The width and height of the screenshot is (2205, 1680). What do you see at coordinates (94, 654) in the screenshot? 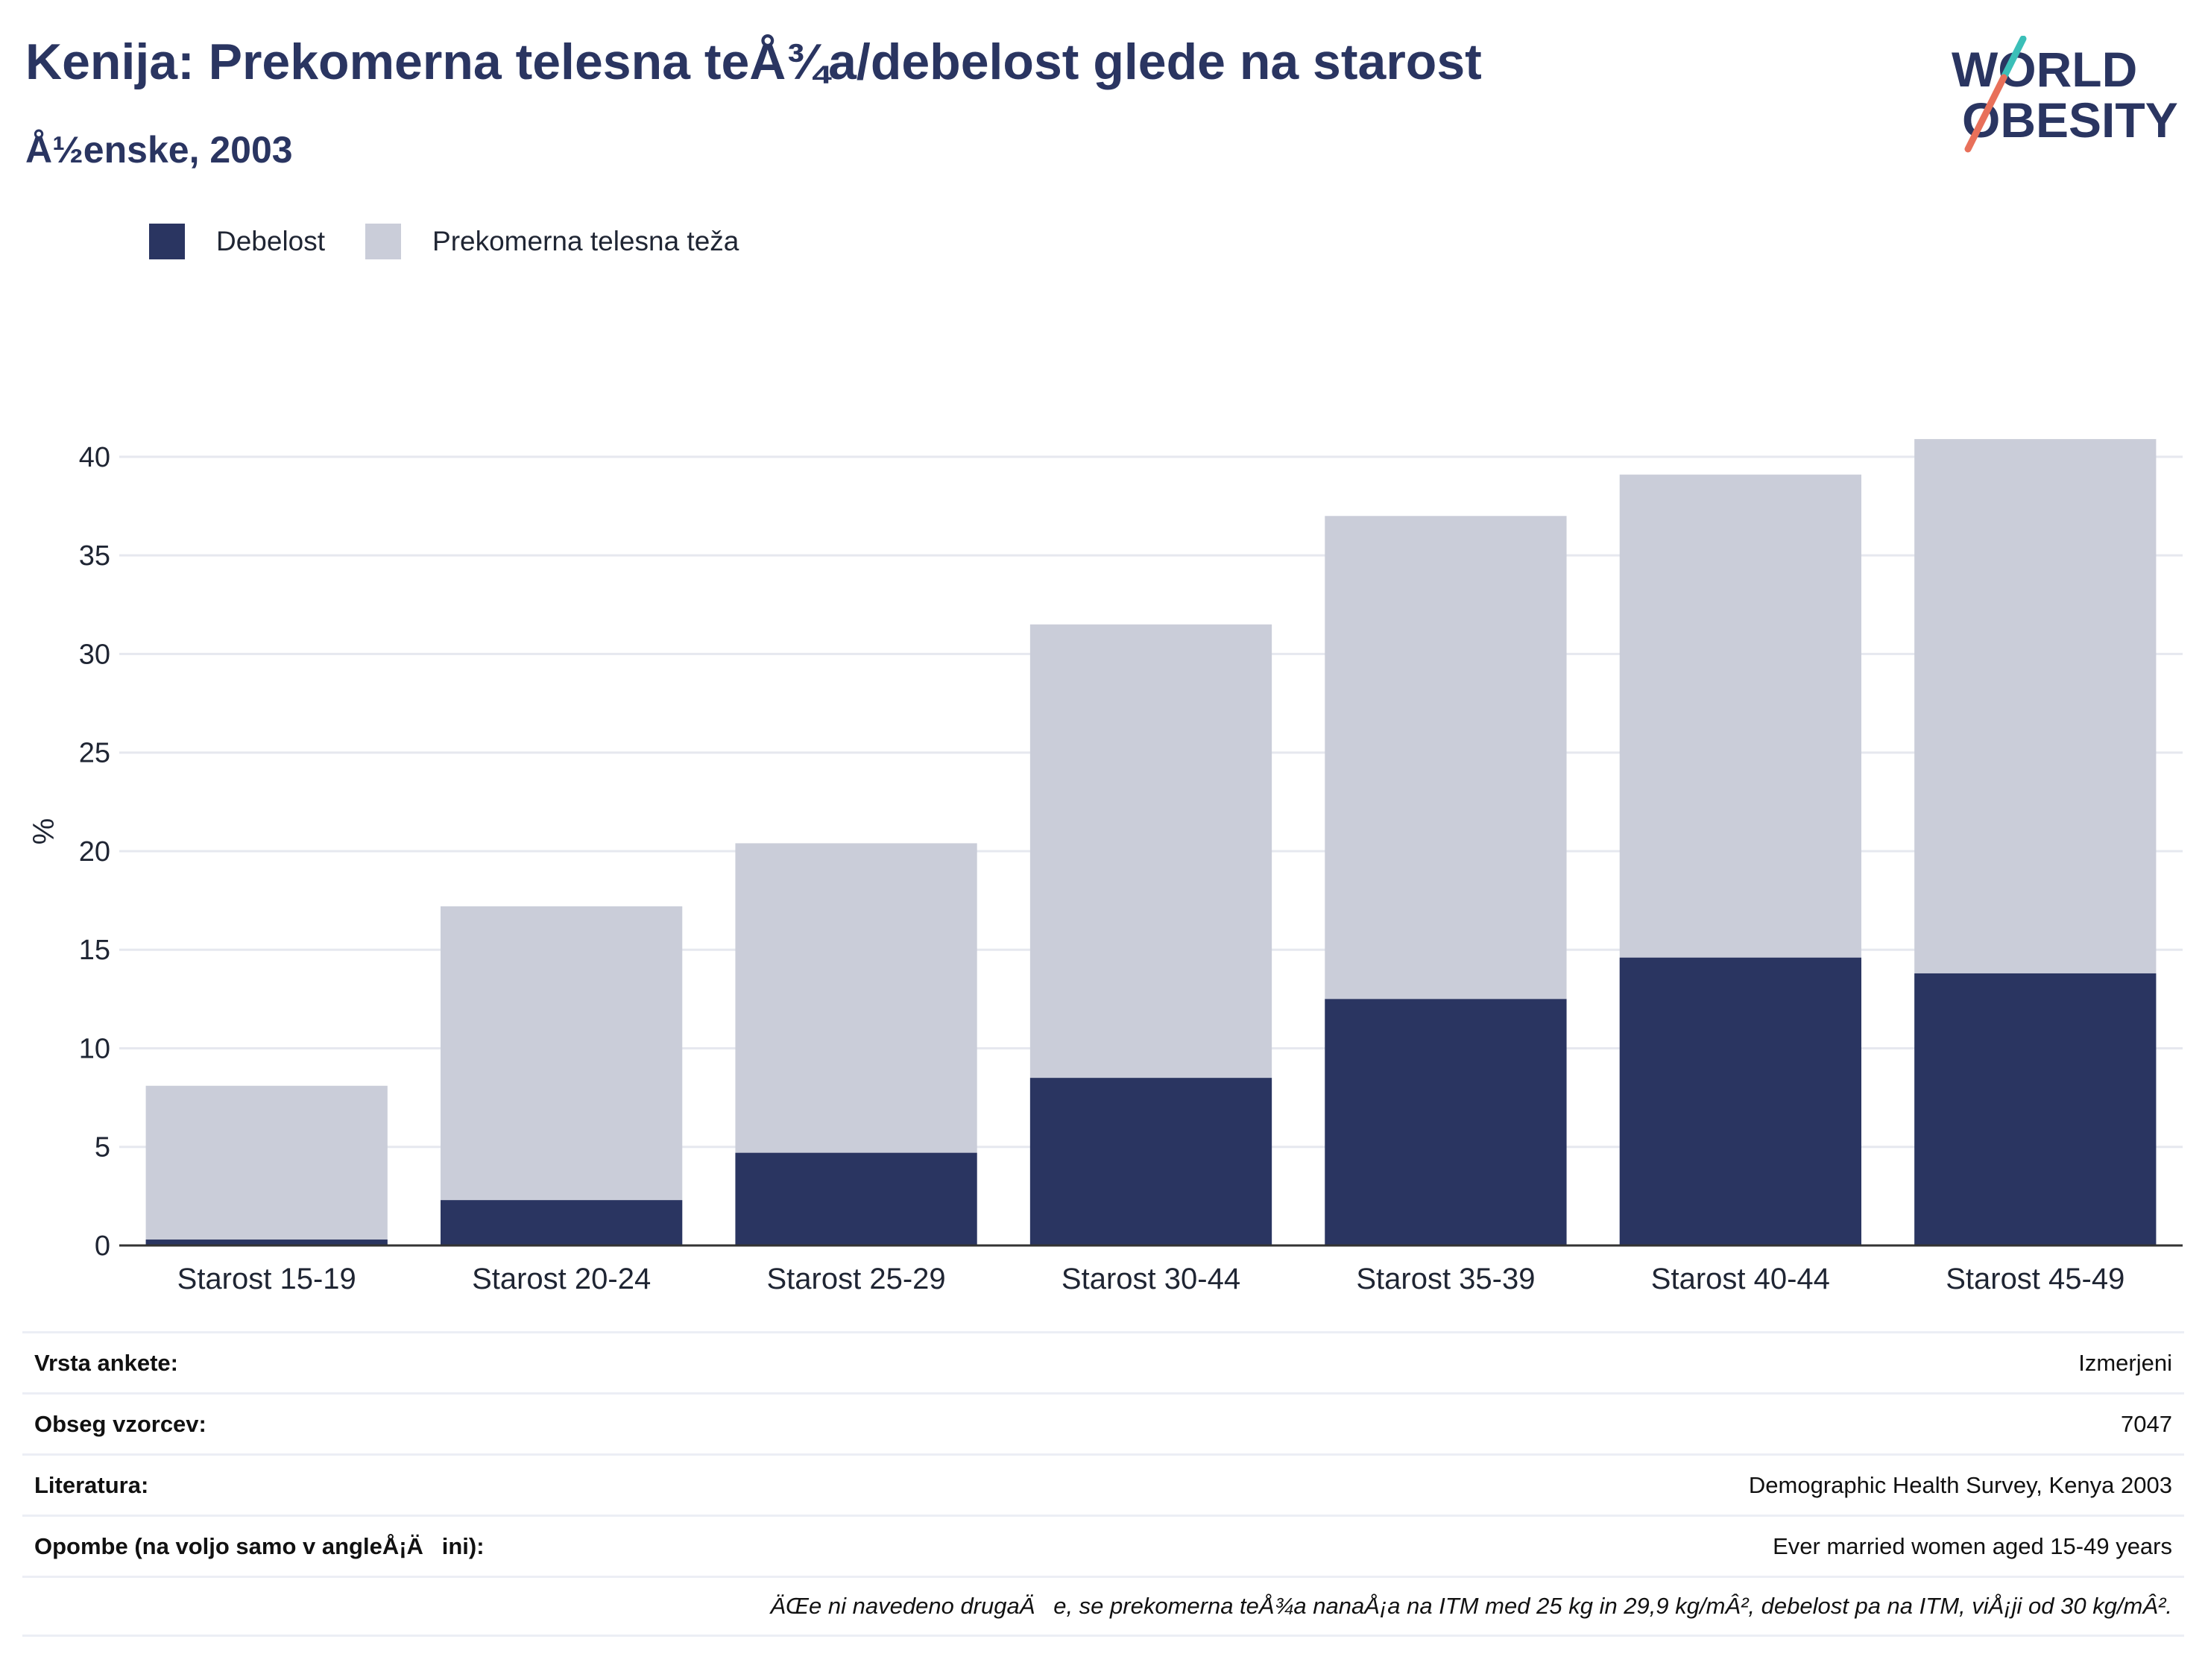
I see `y-tick-label: 30` at bounding box center [94, 654].